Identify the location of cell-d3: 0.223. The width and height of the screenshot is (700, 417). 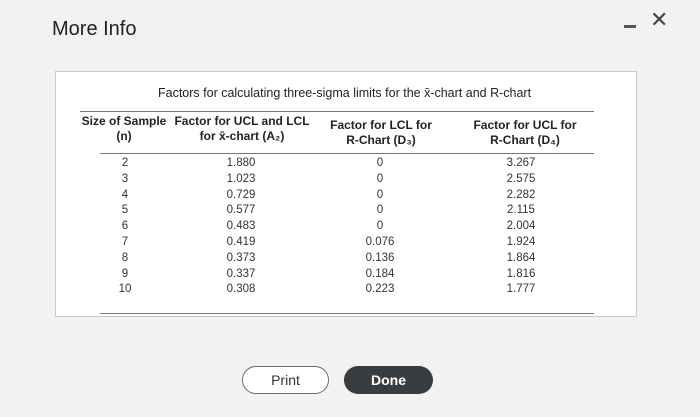
(380, 289).